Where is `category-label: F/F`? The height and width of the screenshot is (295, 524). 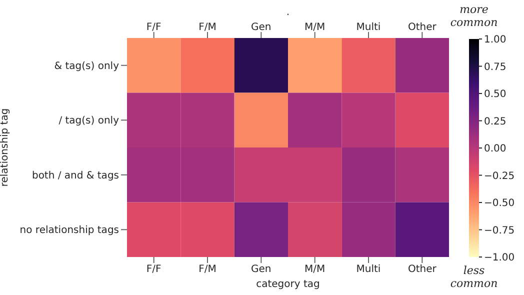 category-label: F/F is located at coordinates (154, 270).